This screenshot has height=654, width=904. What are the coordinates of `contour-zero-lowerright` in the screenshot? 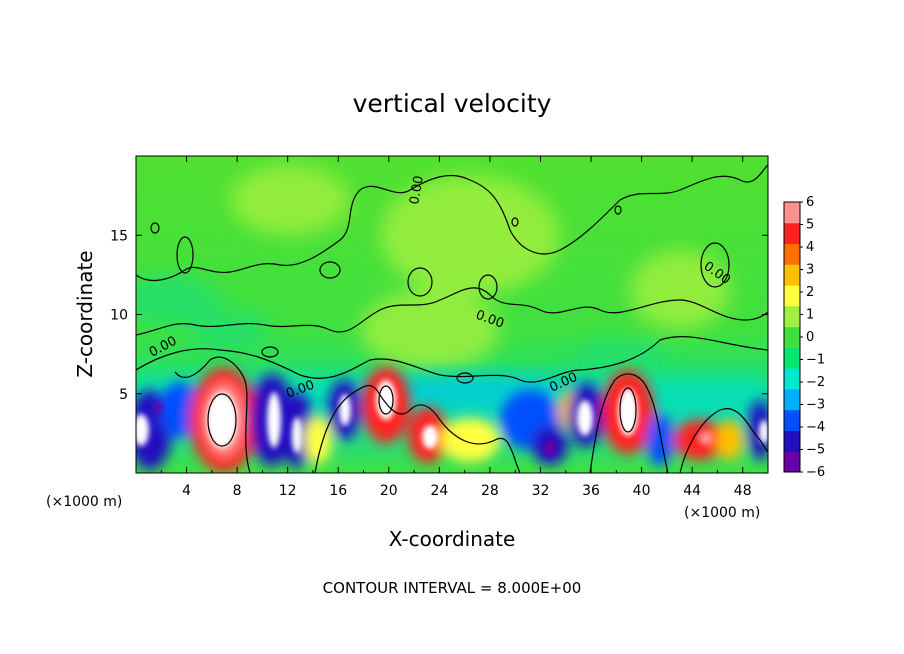 It's located at (629, 423).